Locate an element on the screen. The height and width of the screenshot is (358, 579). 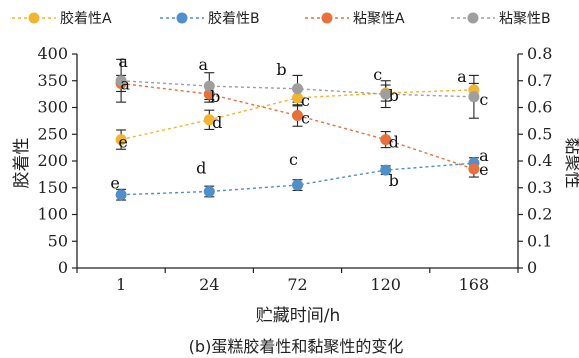
legend-label: 胶着性A is located at coordinates (86, 18).